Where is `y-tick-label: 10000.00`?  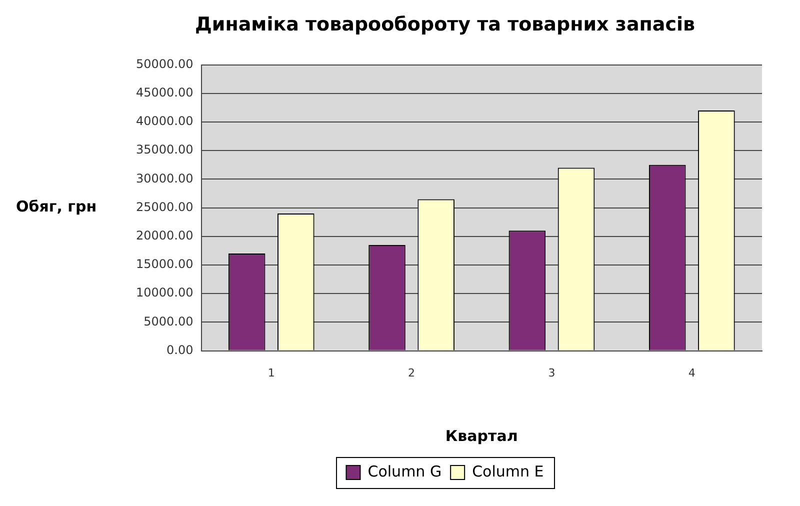 y-tick-label: 10000.00 is located at coordinates (165, 293).